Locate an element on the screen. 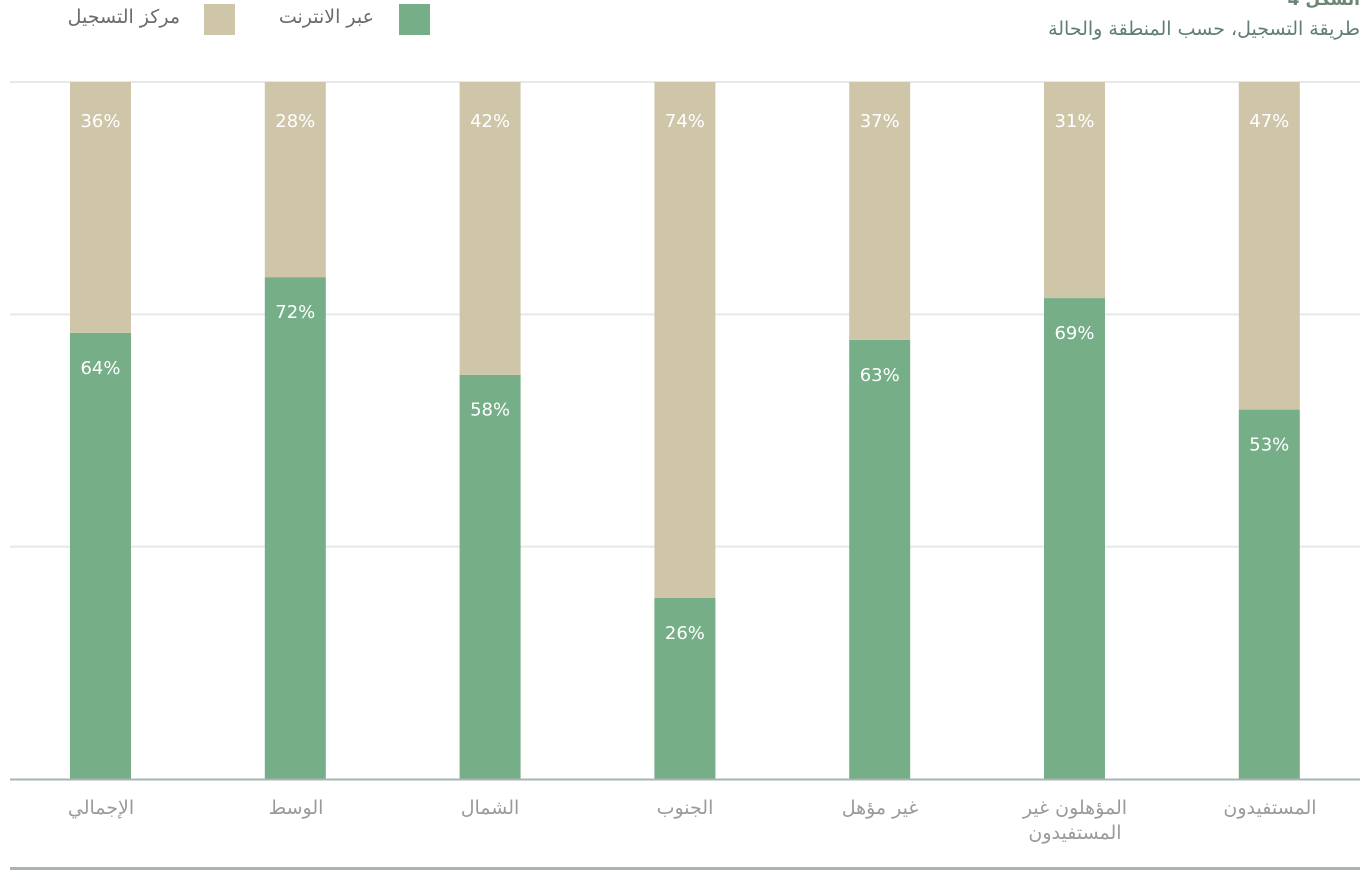 The image size is (1366, 871). data-label-online: 53% is located at coordinates (1269, 445).